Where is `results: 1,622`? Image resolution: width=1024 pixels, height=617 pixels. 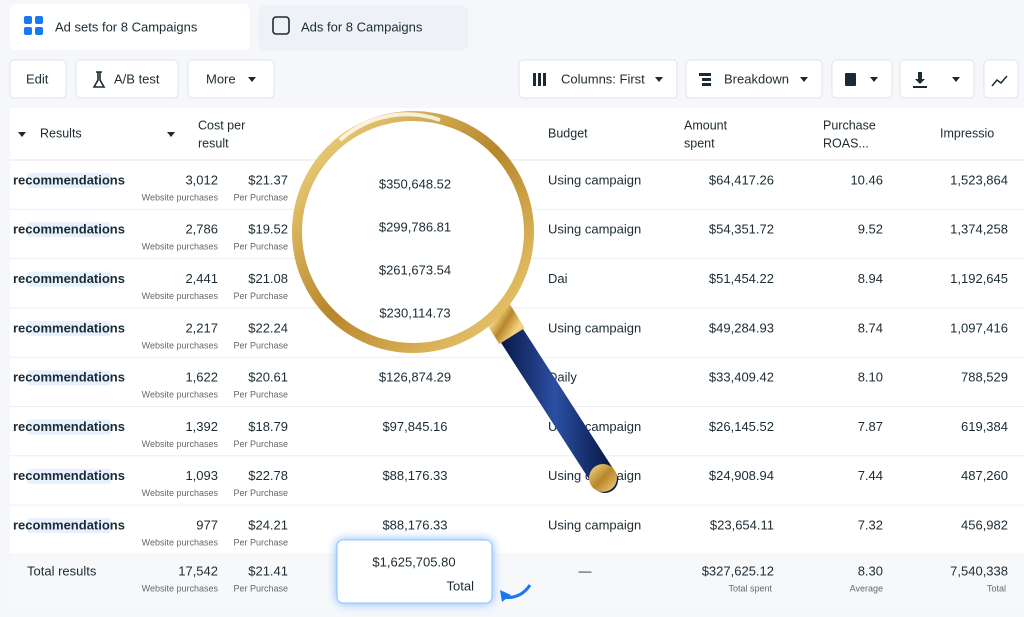
results: 1,622 is located at coordinates (201, 377).